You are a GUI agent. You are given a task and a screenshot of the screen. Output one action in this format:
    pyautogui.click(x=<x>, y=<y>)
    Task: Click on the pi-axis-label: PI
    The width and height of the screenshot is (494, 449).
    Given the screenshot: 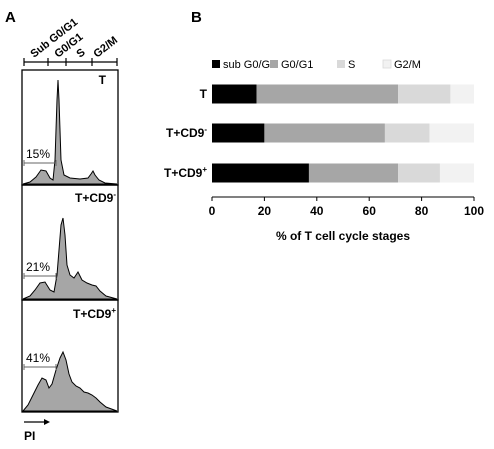 What is the action you would take?
    pyautogui.click(x=29, y=436)
    